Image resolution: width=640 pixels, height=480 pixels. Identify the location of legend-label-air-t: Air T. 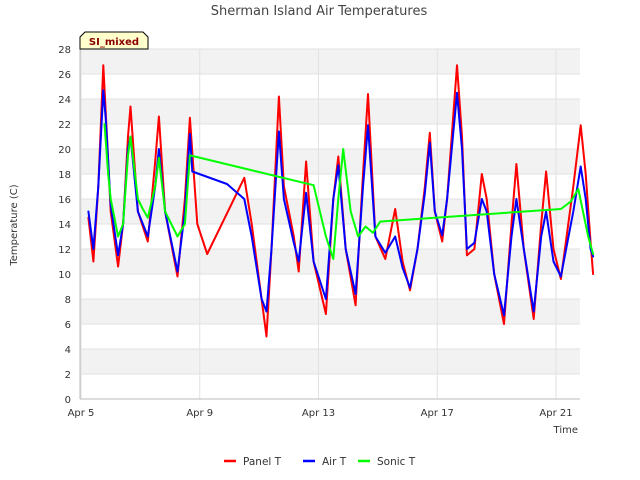
(334, 462).